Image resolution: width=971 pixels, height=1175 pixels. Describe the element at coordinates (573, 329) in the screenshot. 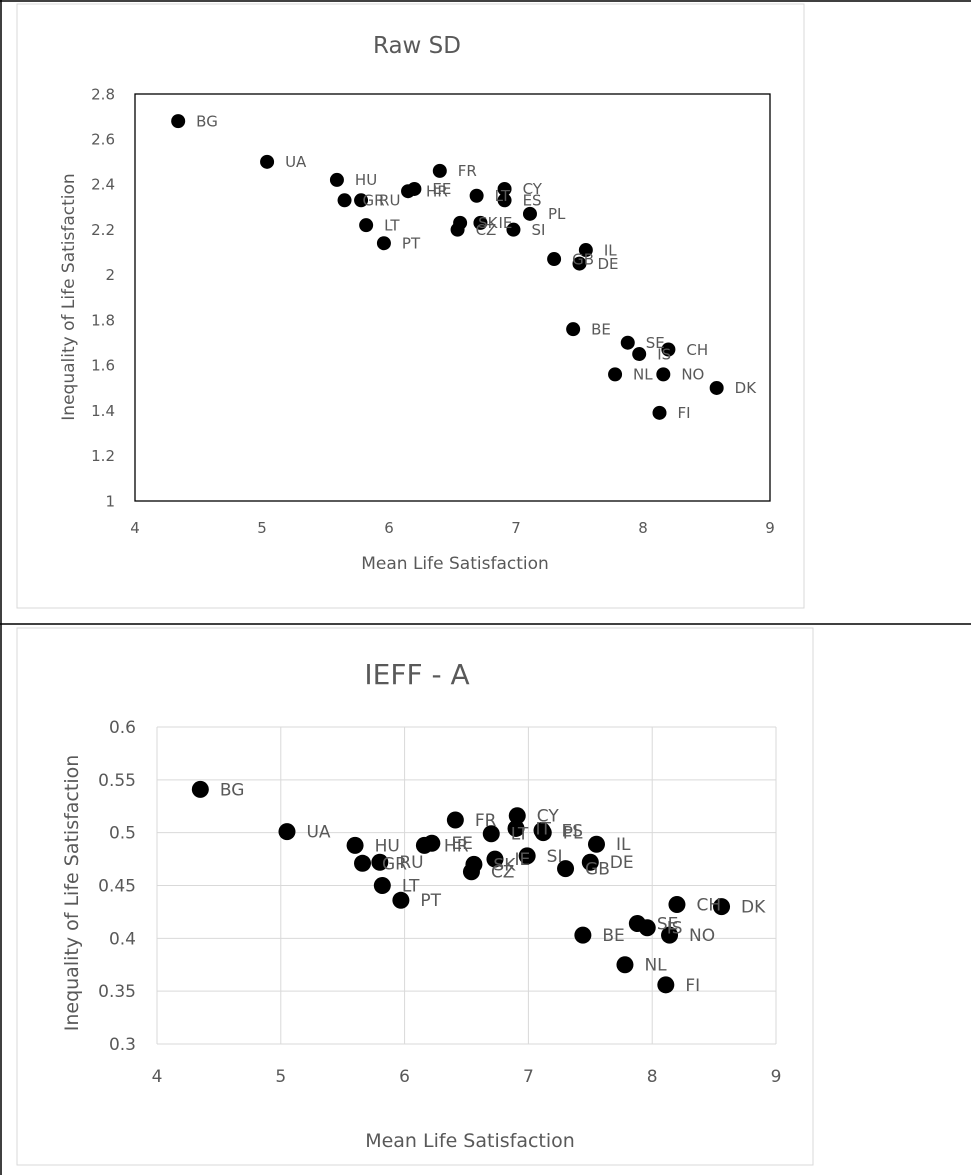

I see `data-point-be` at that location.